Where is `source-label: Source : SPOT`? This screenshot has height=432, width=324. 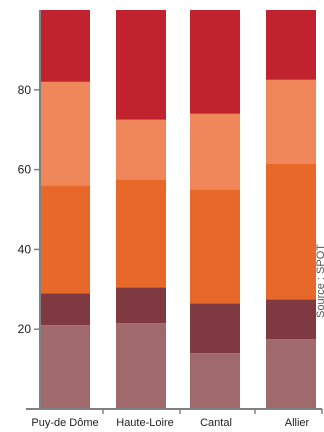
source-label: Source : SPOT is located at coordinates (319, 281).